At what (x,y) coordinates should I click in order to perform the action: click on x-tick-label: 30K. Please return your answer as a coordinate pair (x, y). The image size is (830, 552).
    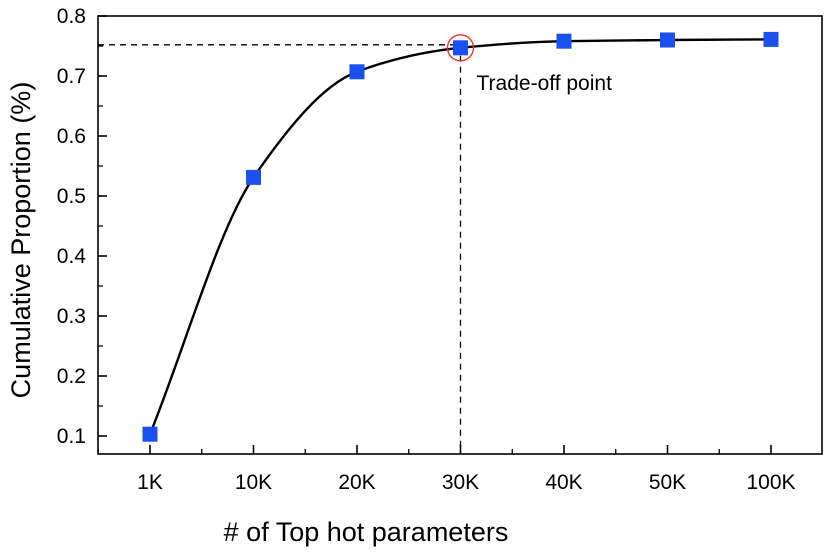
    Looking at the image, I should click on (460, 482).